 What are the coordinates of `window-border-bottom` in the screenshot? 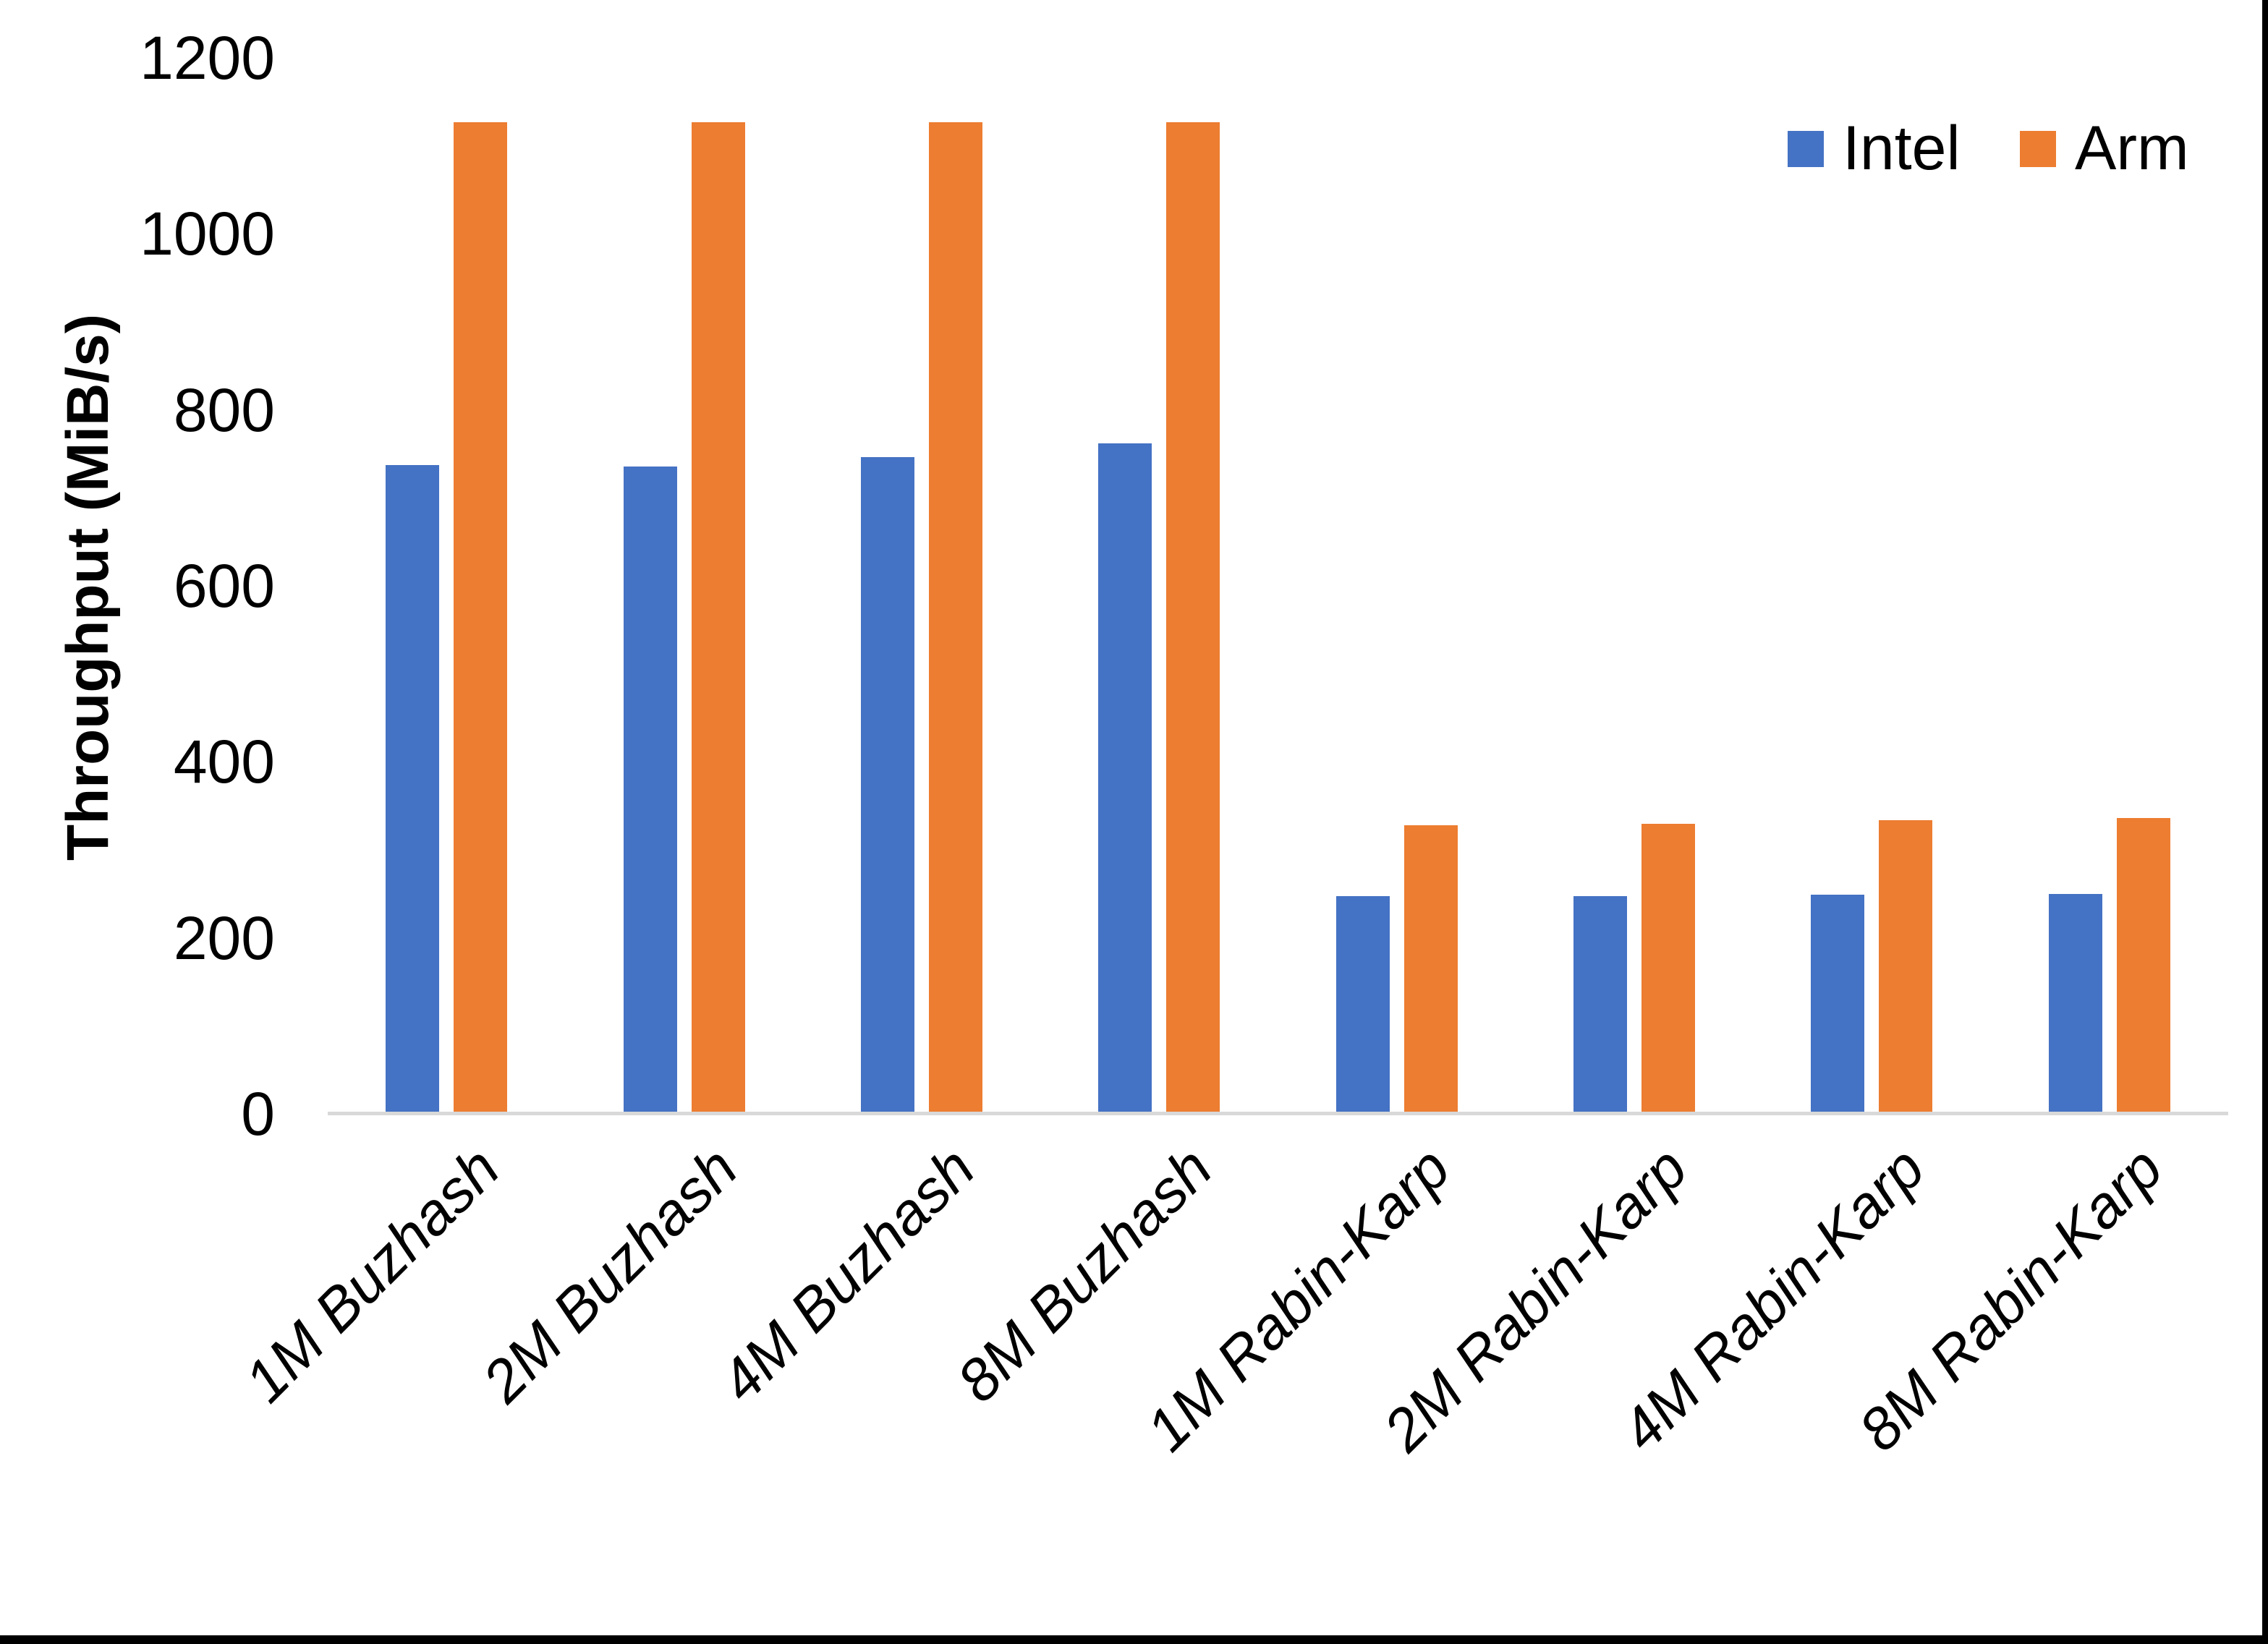 It's located at (1134, 1639).